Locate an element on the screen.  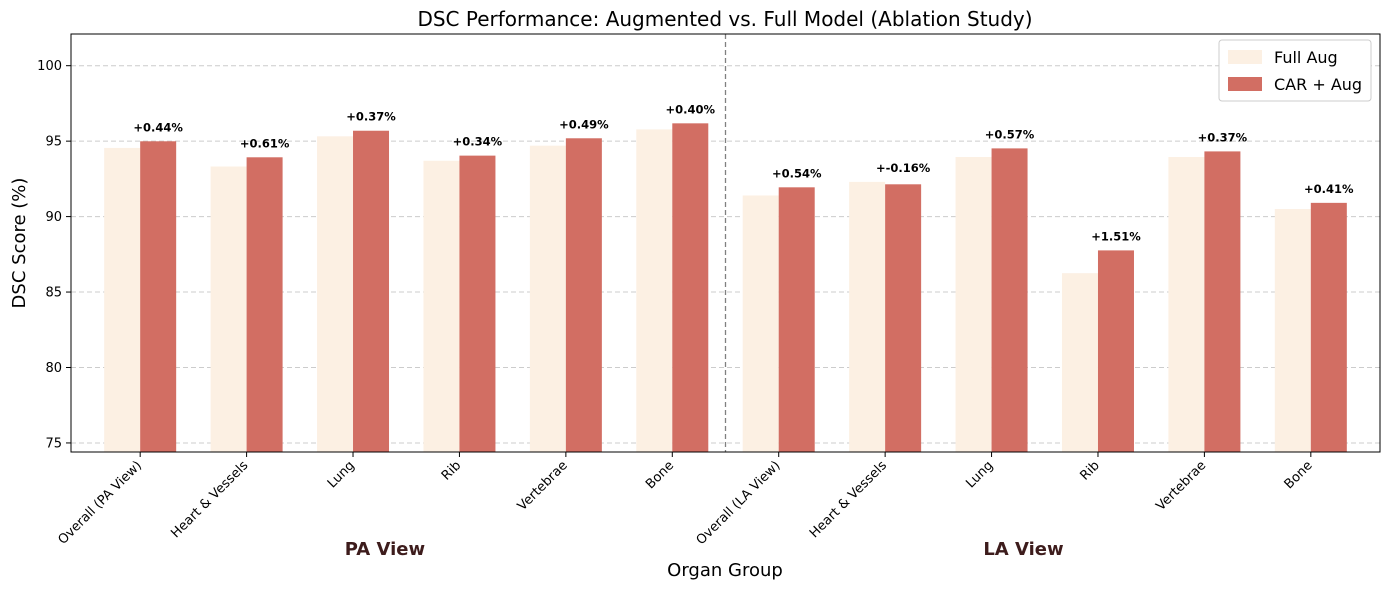
x-axis-label: Organ Group is located at coordinates (725, 570).